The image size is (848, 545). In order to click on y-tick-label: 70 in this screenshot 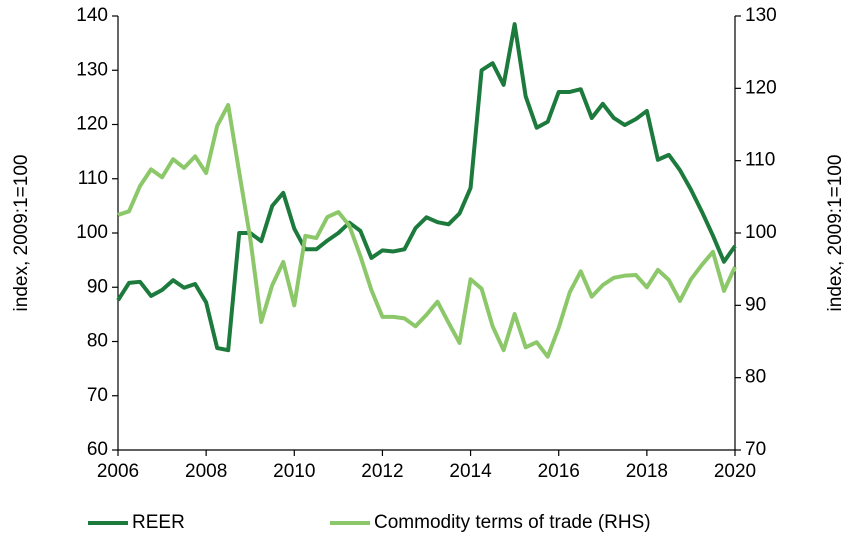, I will do `click(97, 395)`.